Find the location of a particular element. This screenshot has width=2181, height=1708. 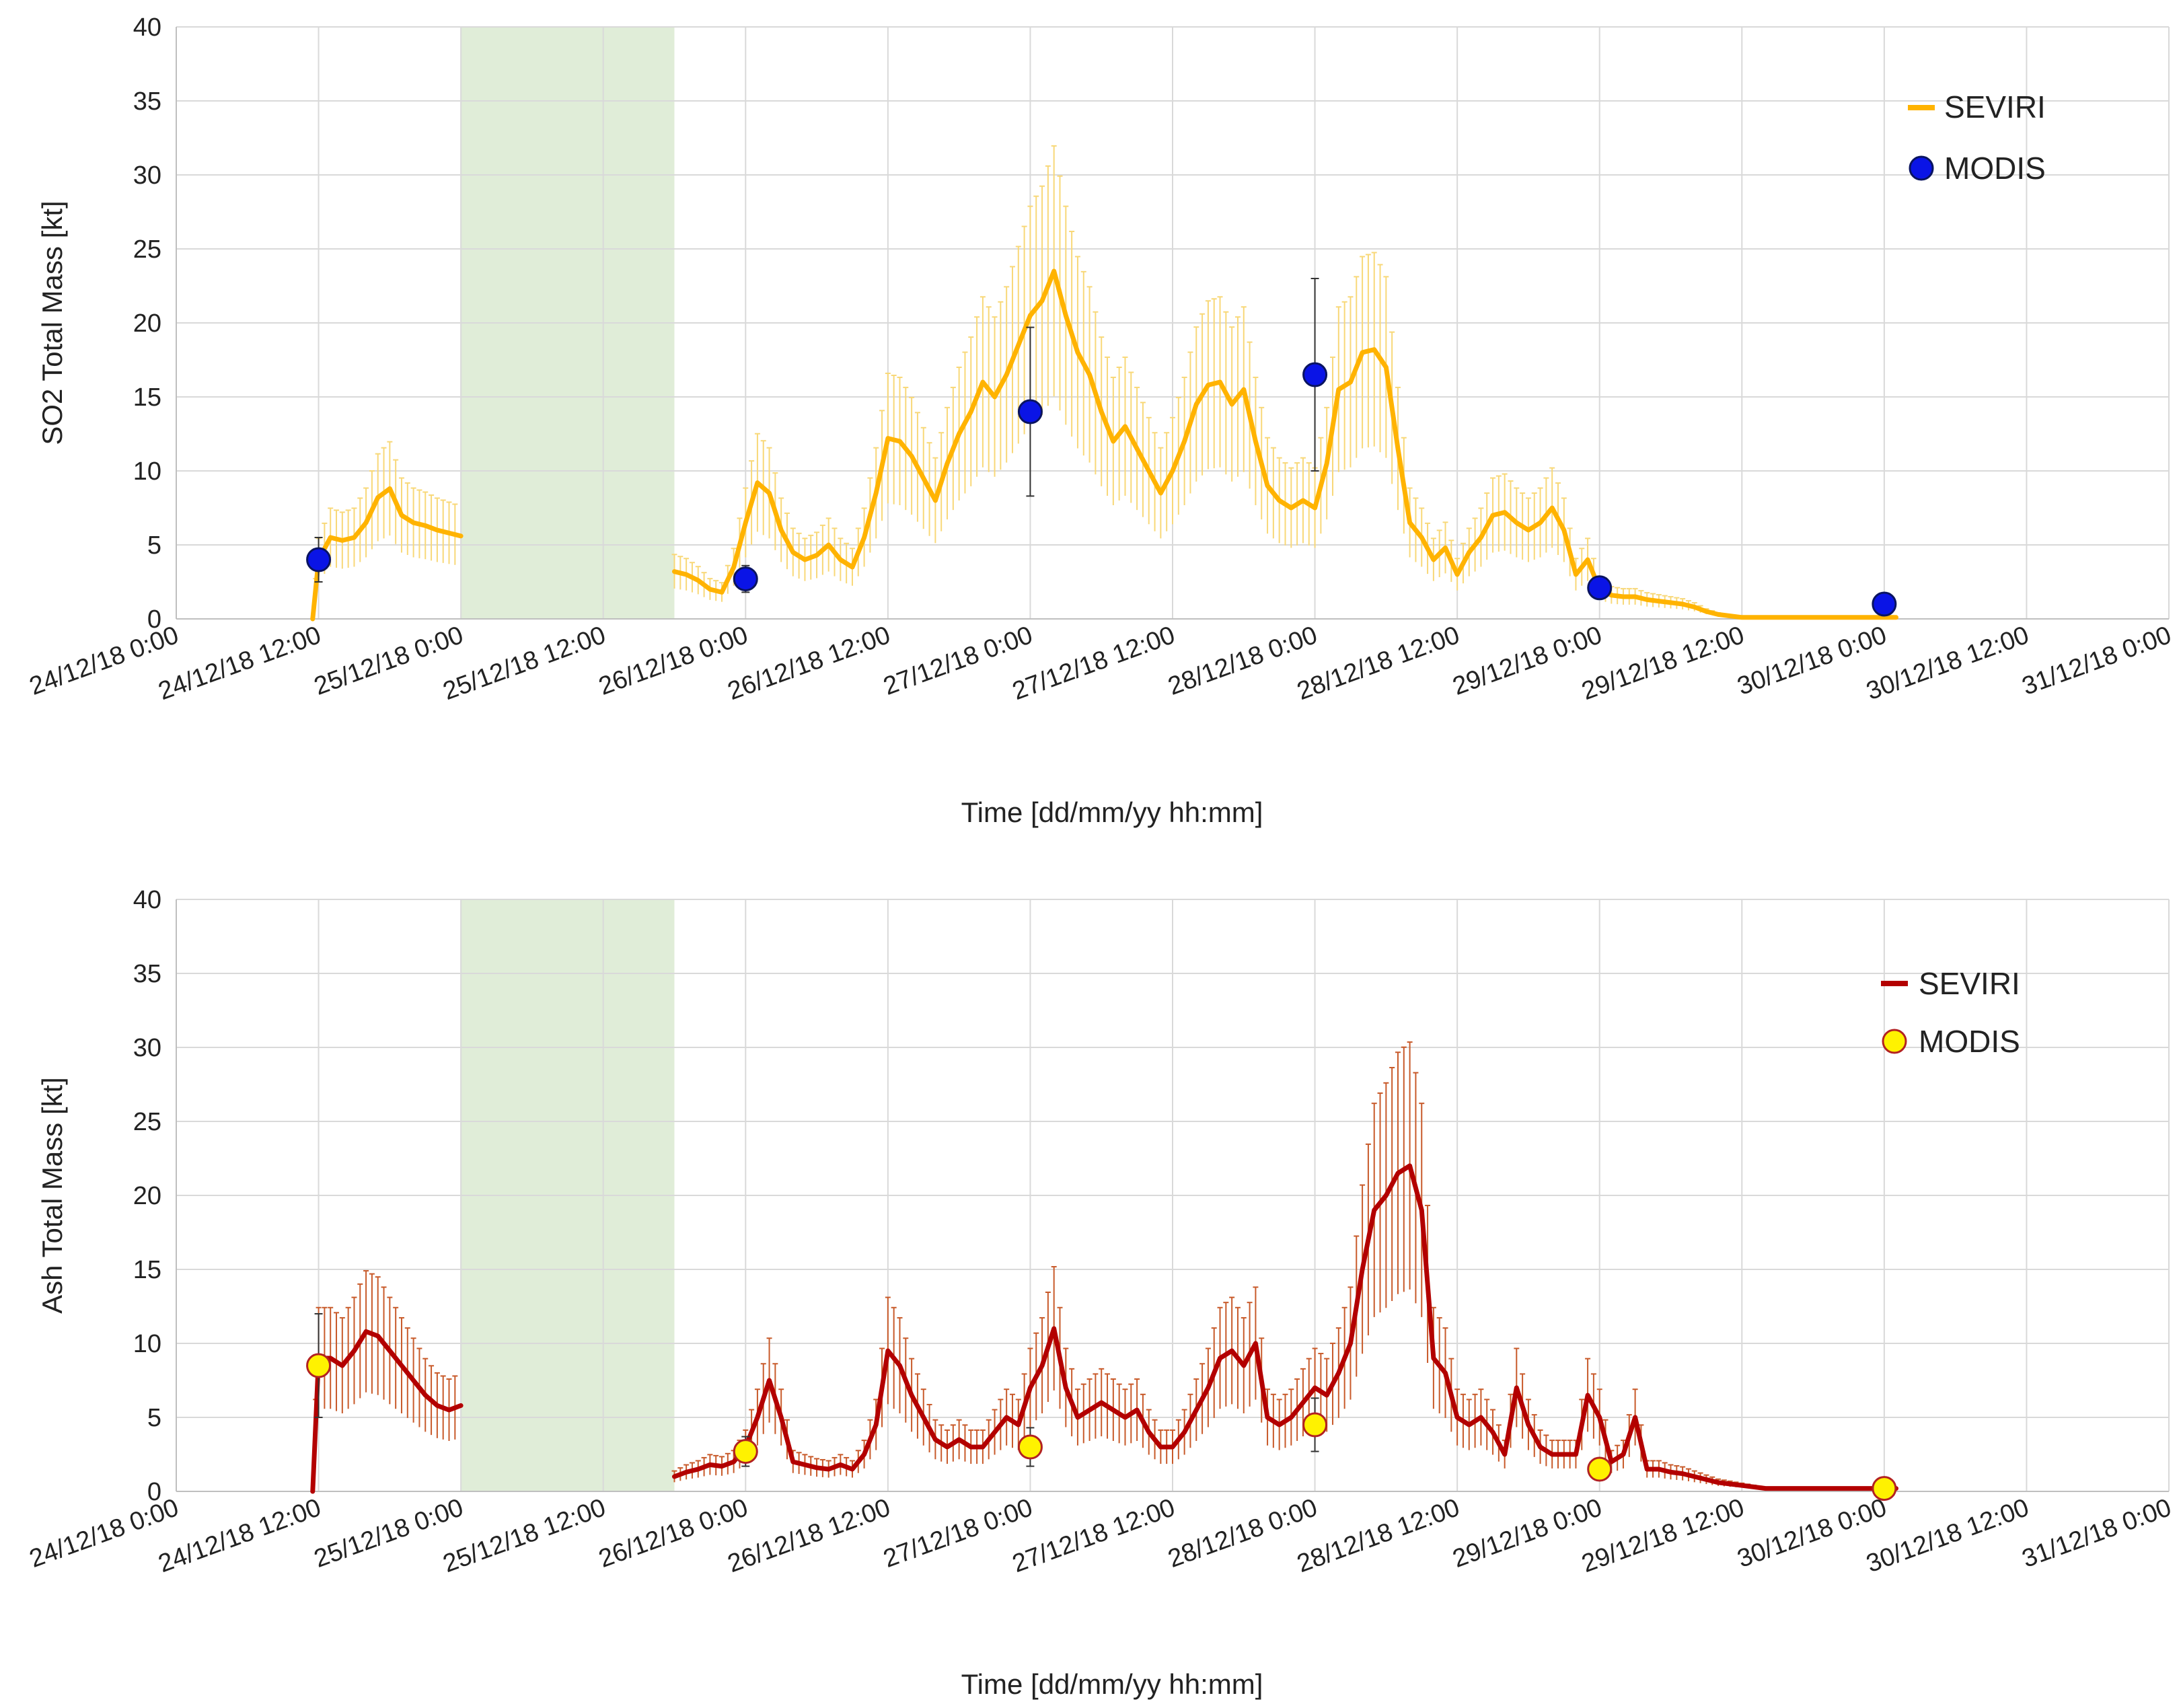

y-axis-title: Ash Total Mass [kt] is located at coordinates (52, 1195).